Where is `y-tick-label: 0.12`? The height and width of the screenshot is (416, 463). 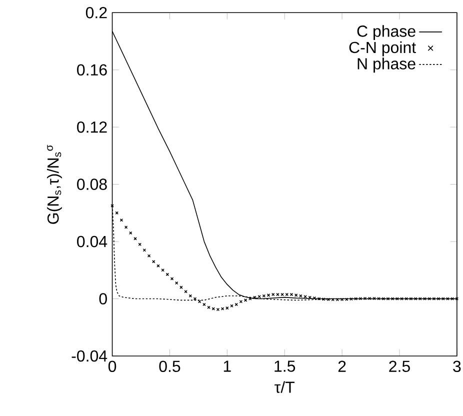
y-tick-label: 0.12 is located at coordinates (92, 127).